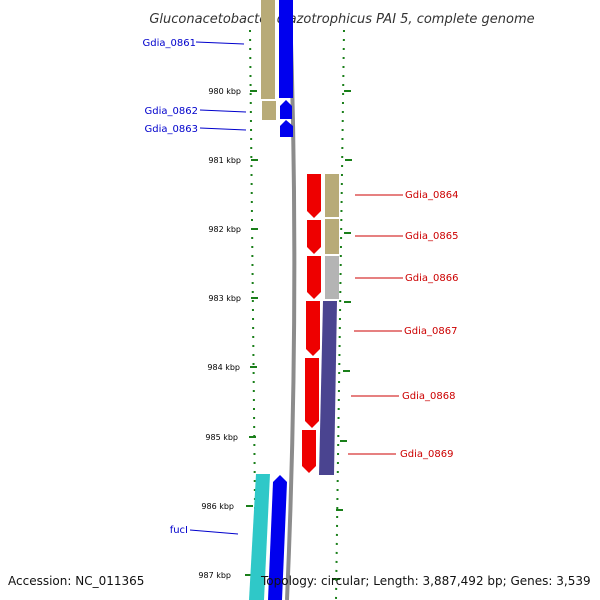 The width and height of the screenshot is (600, 600). What do you see at coordinates (269, 110) in the screenshot?
I see `gene-gdia-0862-khaki` at bounding box center [269, 110].